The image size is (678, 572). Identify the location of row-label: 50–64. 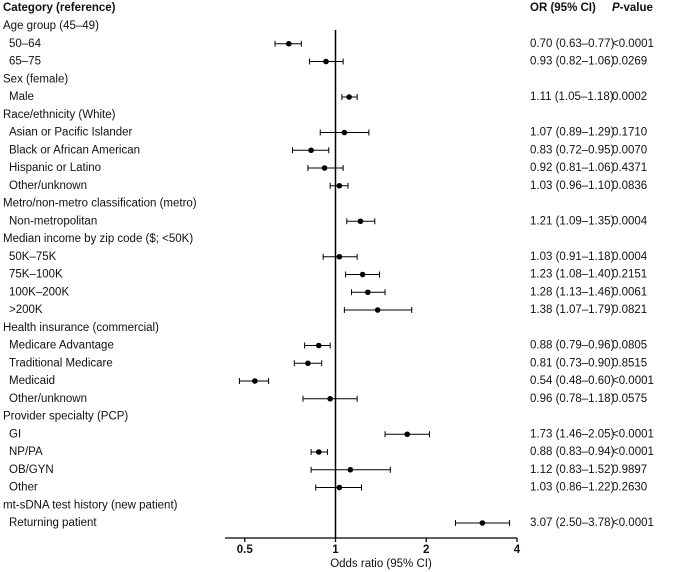
(25, 44).